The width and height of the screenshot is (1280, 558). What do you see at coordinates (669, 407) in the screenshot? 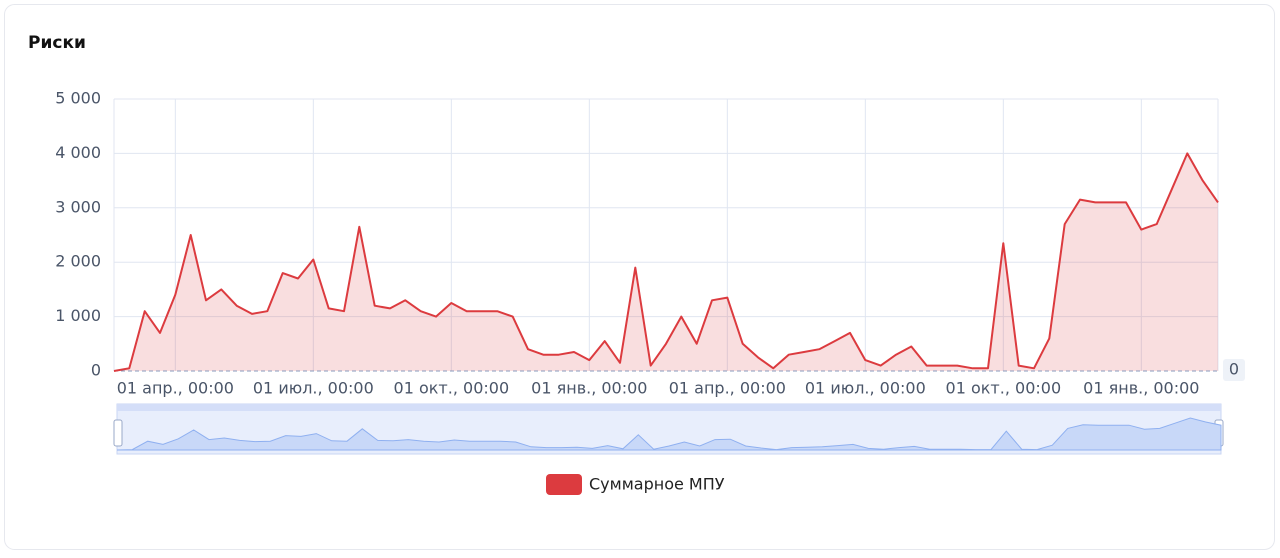
I see `zoom-bar` at bounding box center [669, 407].